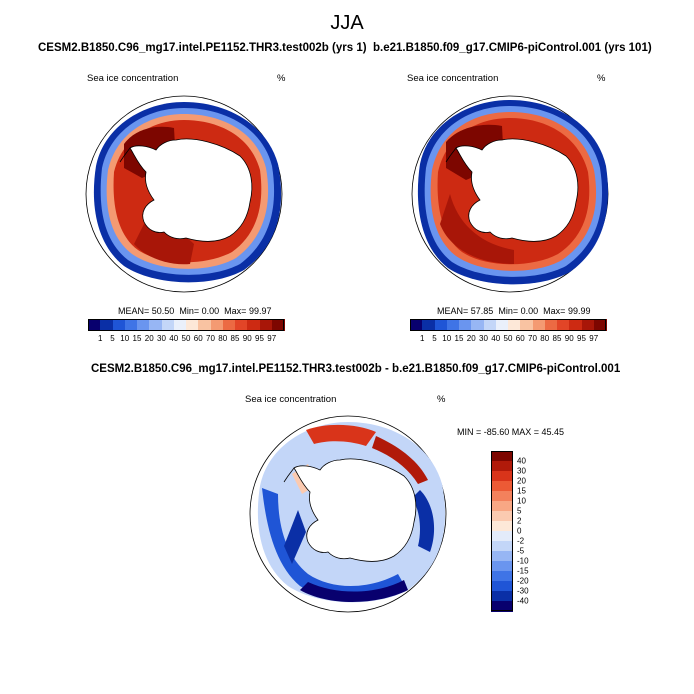 The width and height of the screenshot is (694, 694). Describe the element at coordinates (194, 311) in the screenshot. I see `panel-1-stats: MEAN= 50.50 Min= 0.00 Max= 99.97` at that location.